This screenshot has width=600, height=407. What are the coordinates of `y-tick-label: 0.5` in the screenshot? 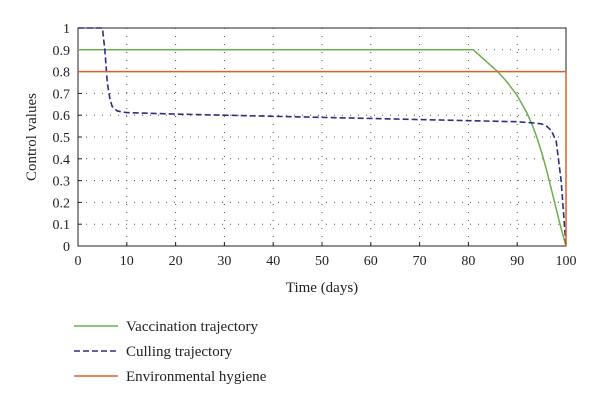 It's located at (62, 138).